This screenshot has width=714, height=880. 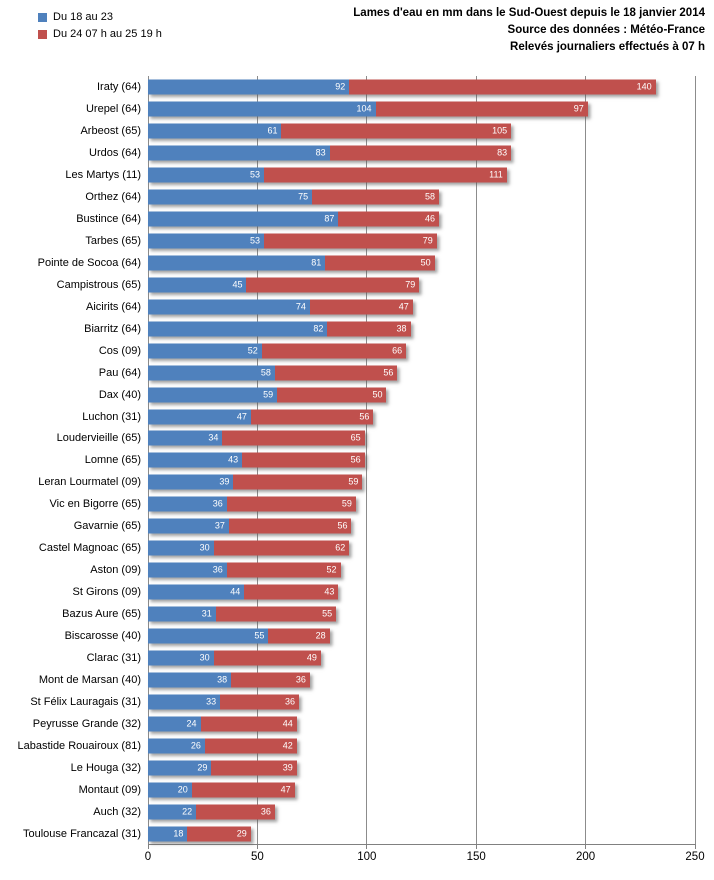 I want to click on bar-segment-blue: 34, so click(x=185, y=438).